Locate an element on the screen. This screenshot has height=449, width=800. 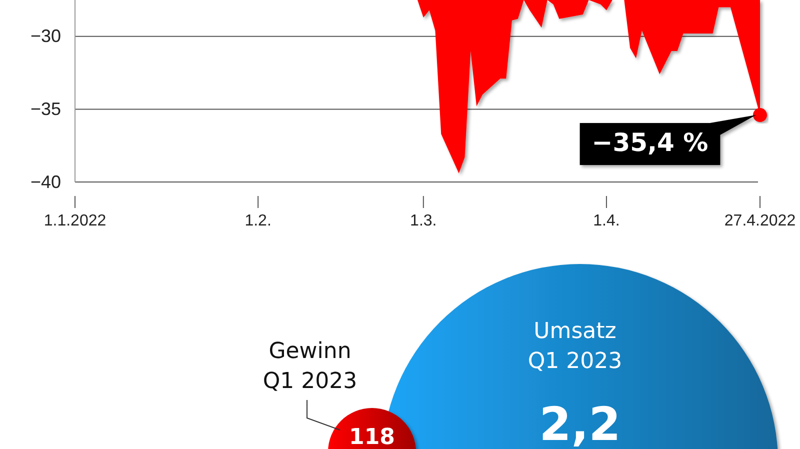
text: 2,2 is located at coordinates (580, 423).